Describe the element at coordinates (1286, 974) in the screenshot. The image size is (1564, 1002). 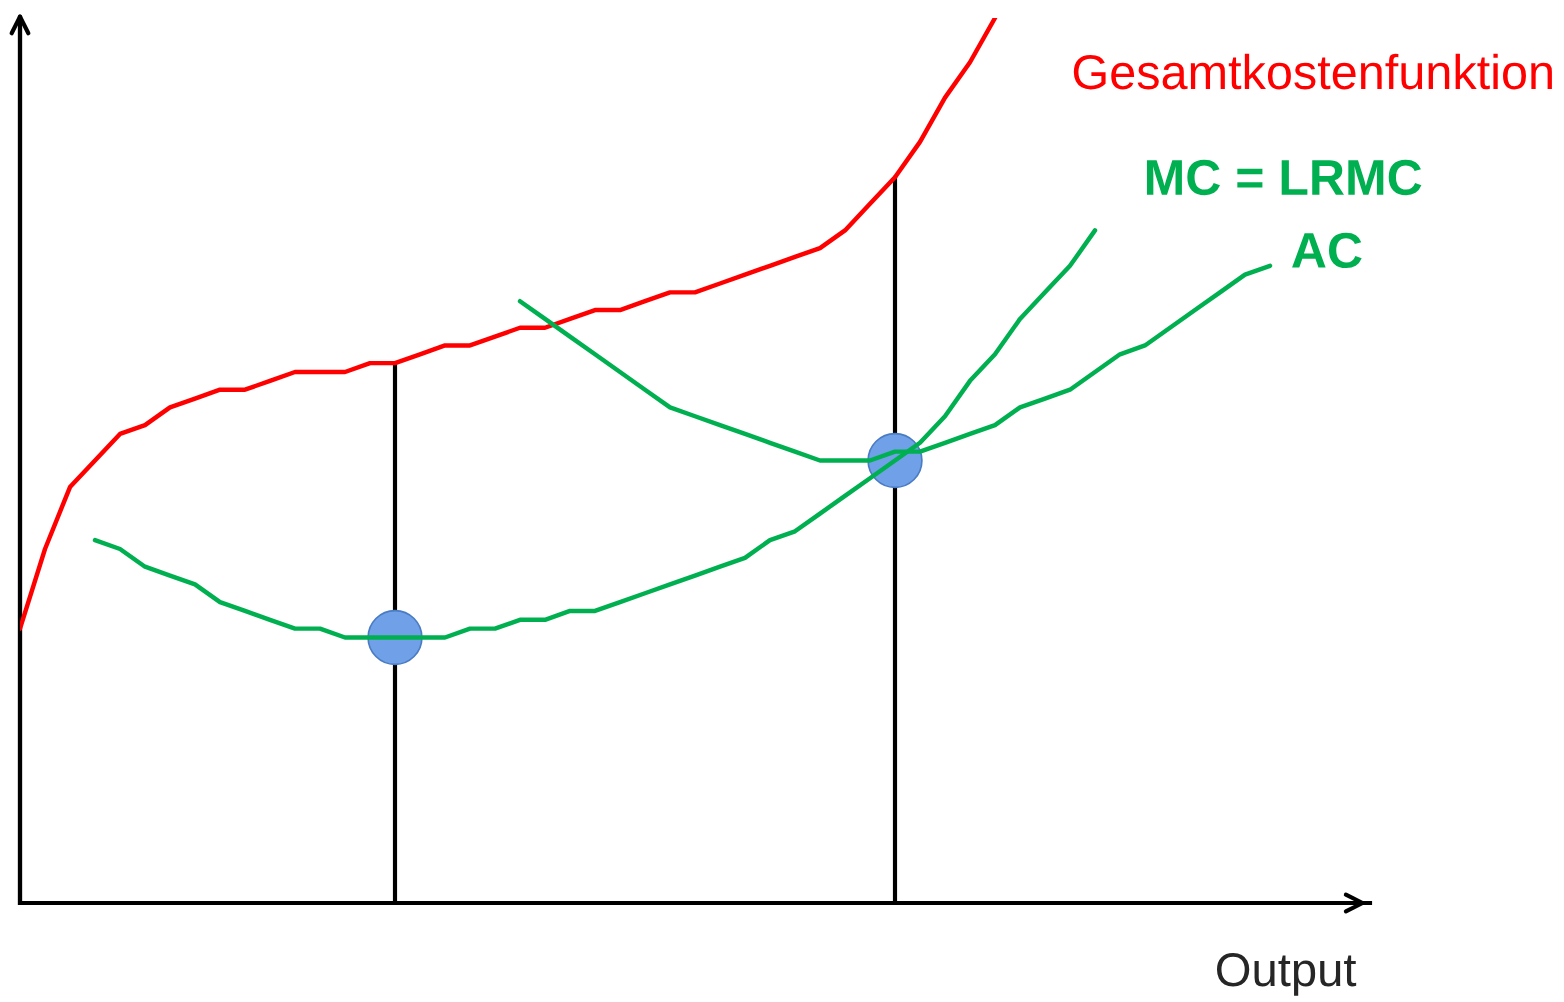
I see `x-axis-title: Output` at that location.